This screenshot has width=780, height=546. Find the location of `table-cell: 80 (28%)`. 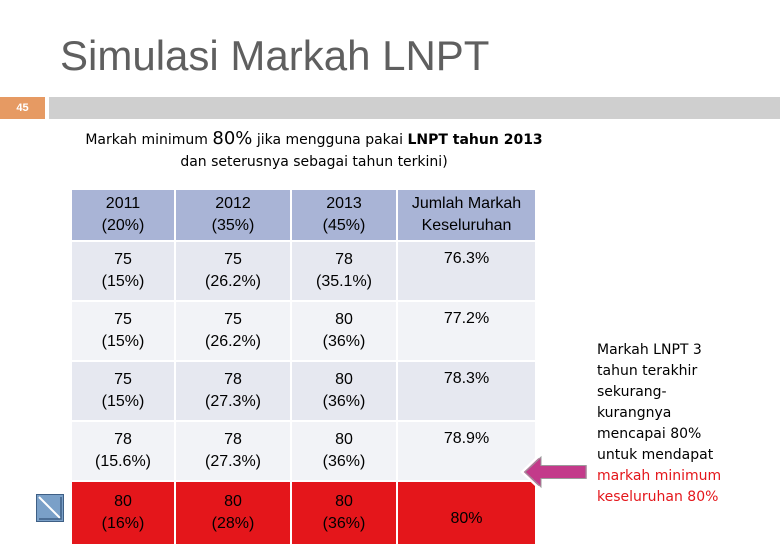

table-cell: 80 (28%) is located at coordinates (233, 513).